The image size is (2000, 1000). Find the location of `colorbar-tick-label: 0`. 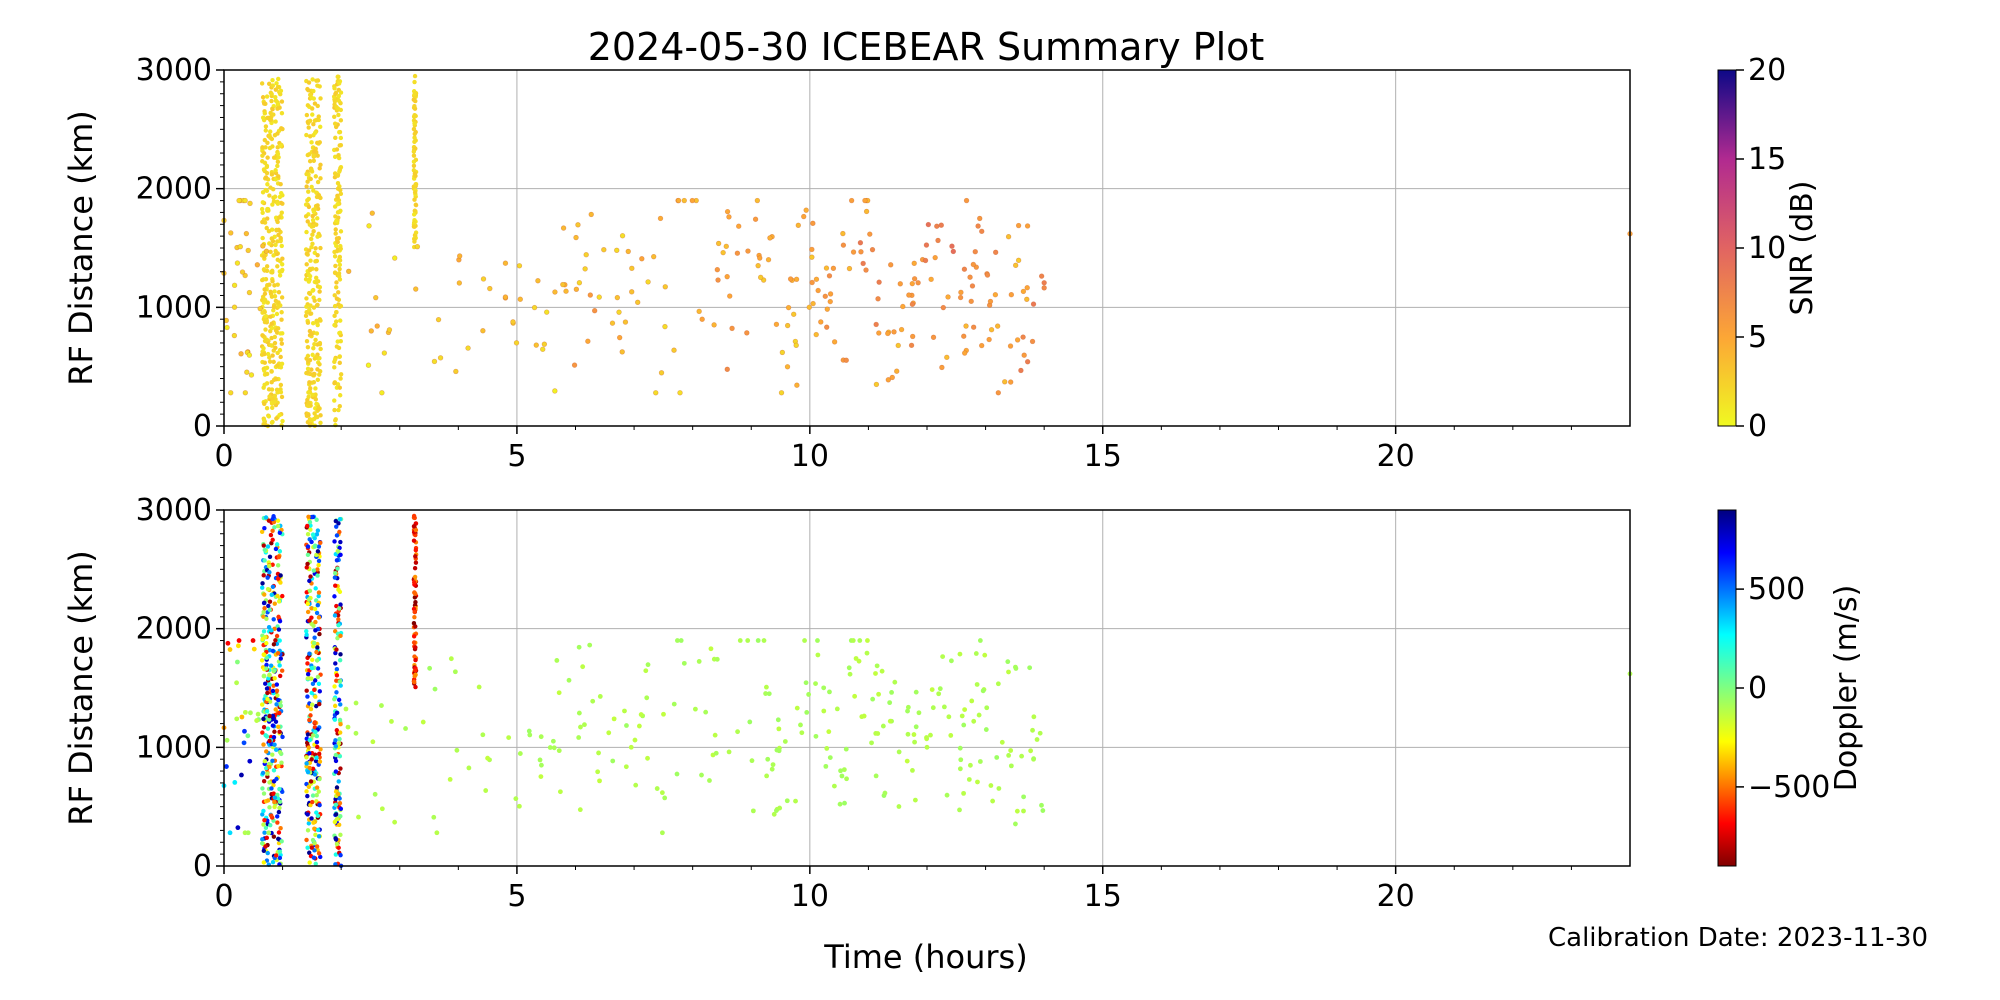

colorbar-tick-label: 0 is located at coordinates (1757, 688).